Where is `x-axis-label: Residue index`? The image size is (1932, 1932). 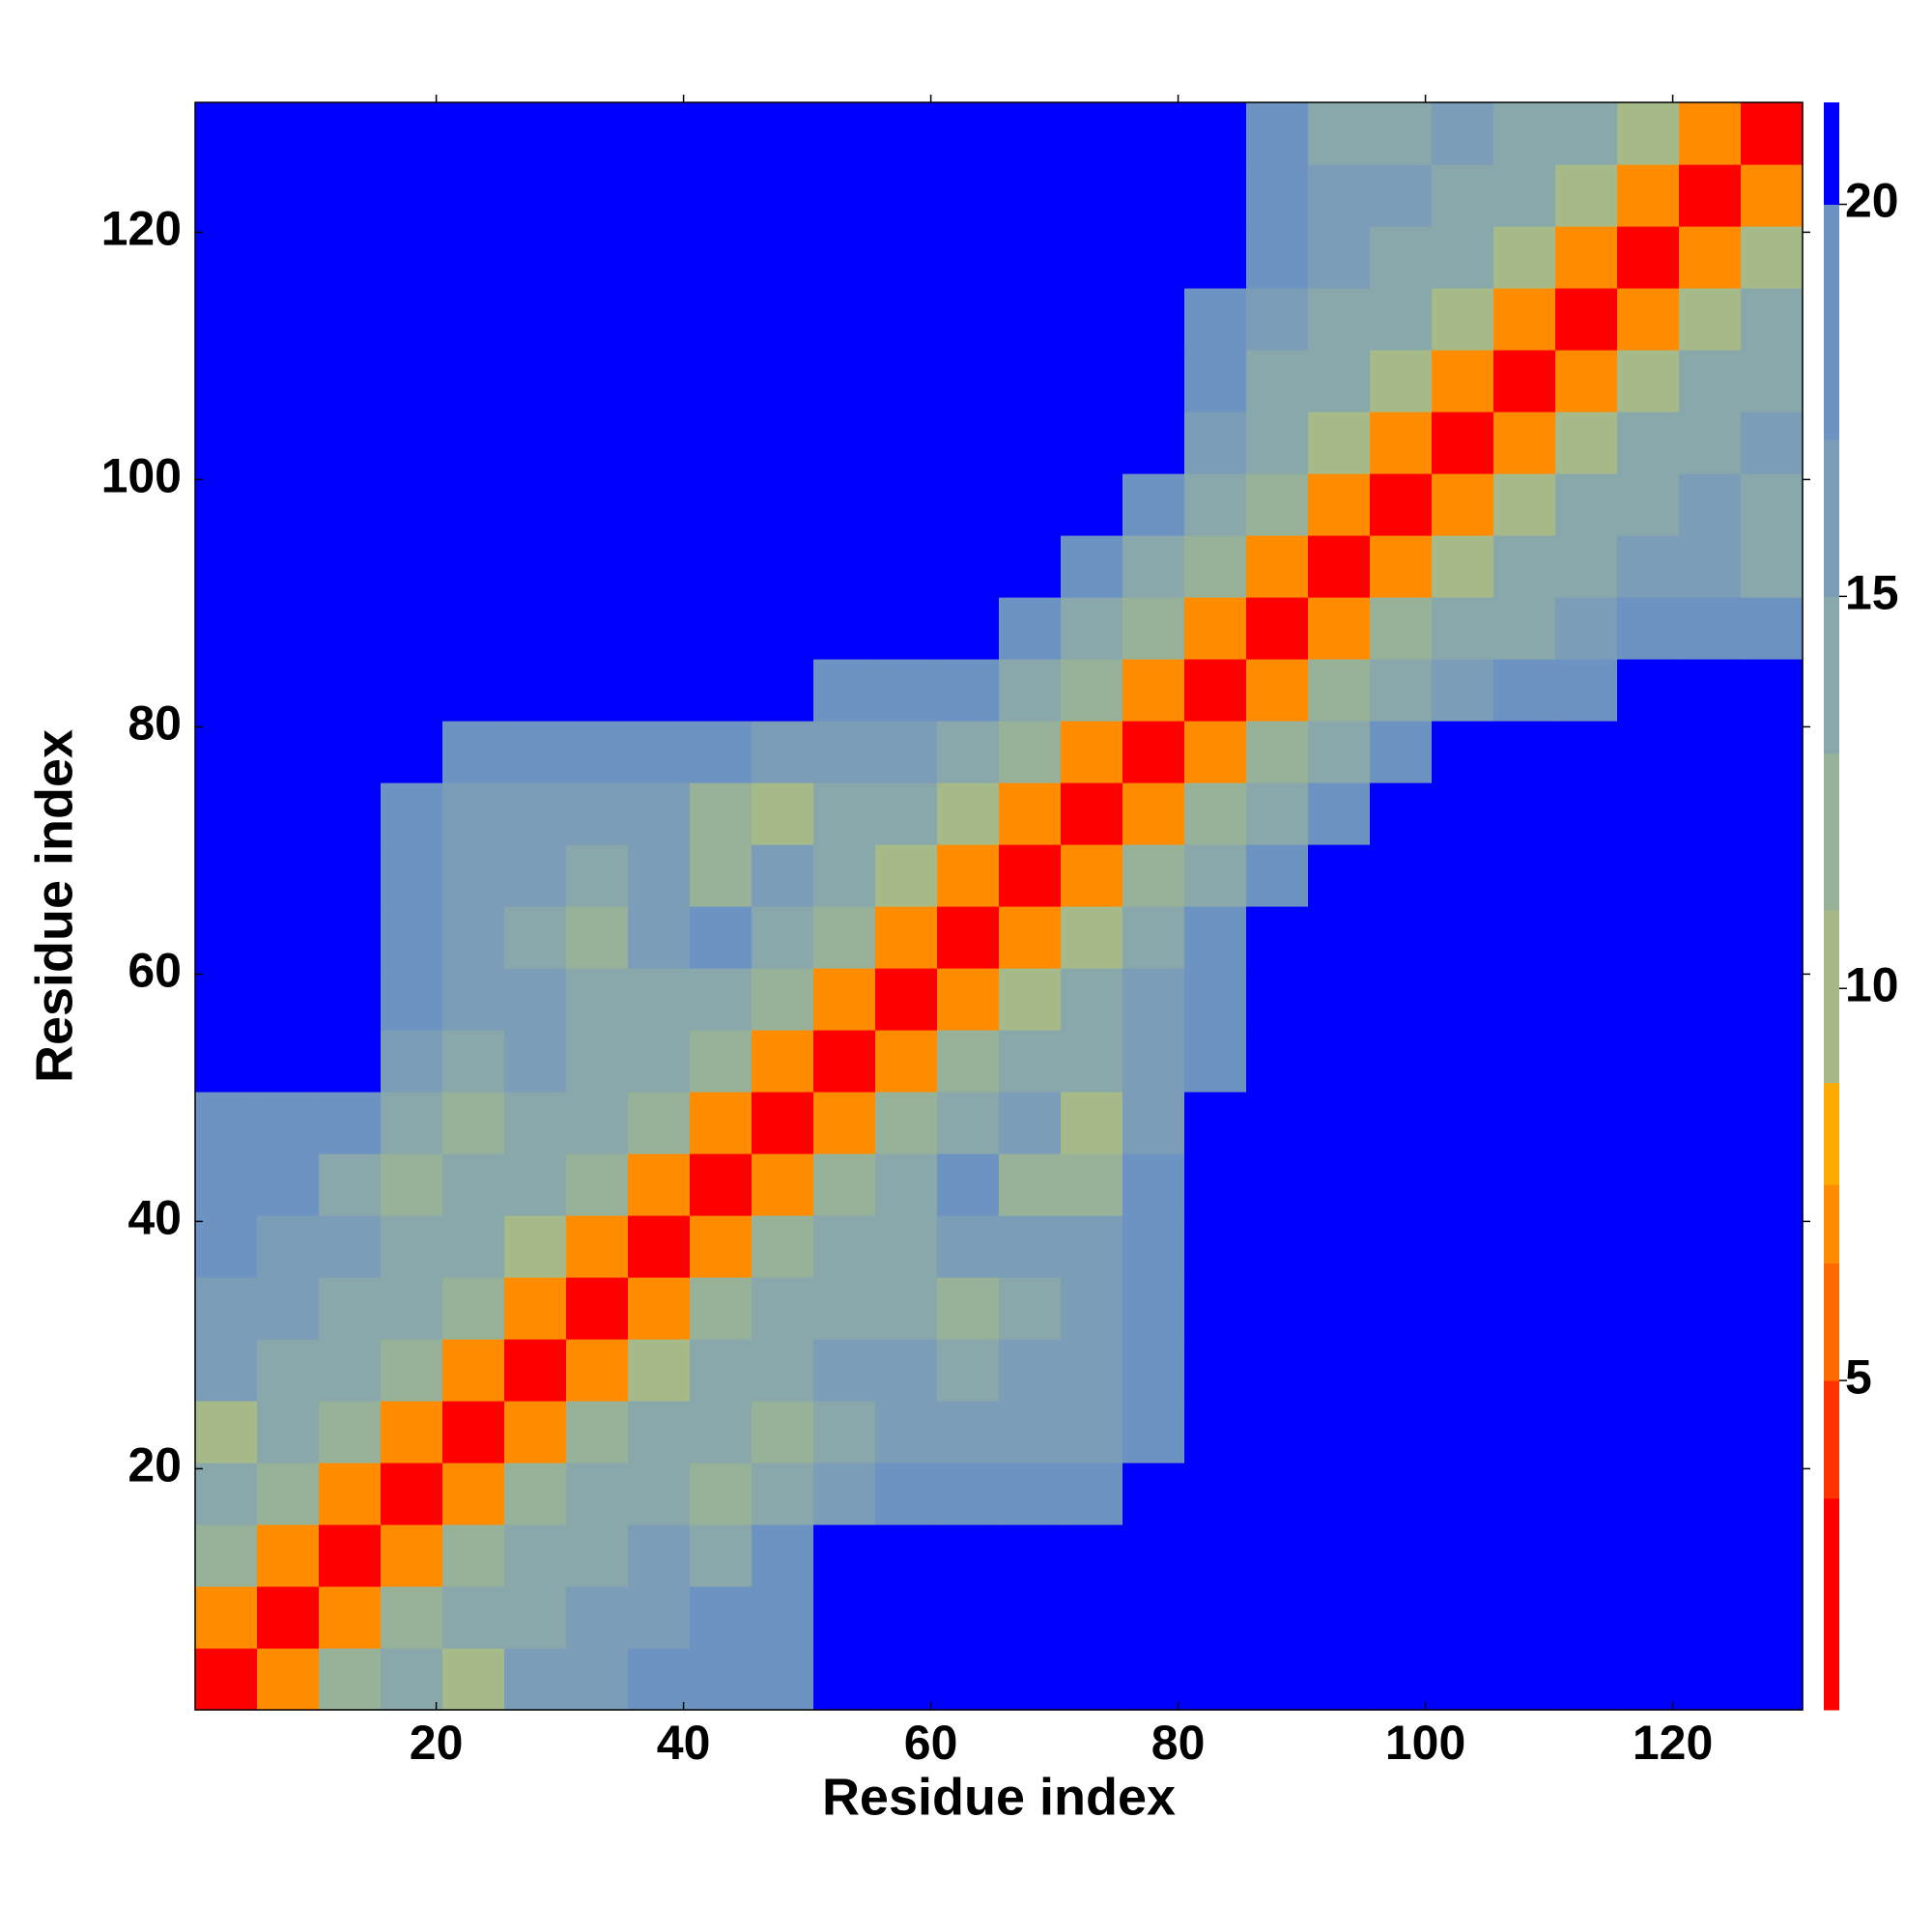
x-axis-label: Residue index is located at coordinates (999, 1797).